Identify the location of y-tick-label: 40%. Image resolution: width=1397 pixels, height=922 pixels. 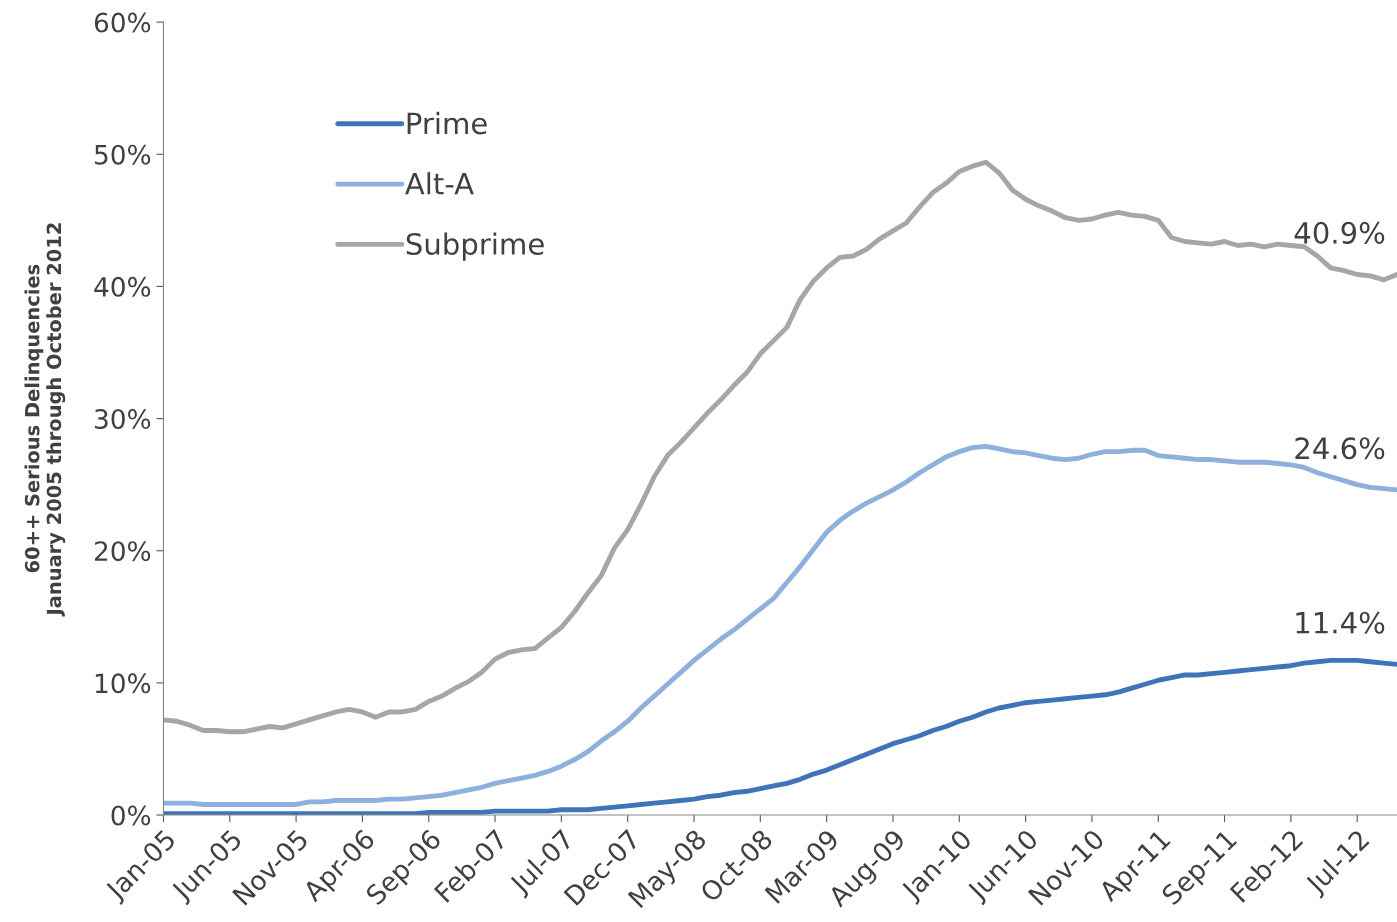
(122, 286).